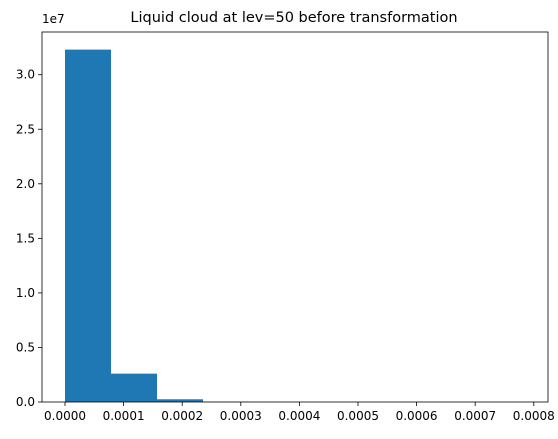 This screenshot has width=558, height=439. What do you see at coordinates (25, 238) in the screenshot?
I see `y-tick-label-4: 1.5` at bounding box center [25, 238].